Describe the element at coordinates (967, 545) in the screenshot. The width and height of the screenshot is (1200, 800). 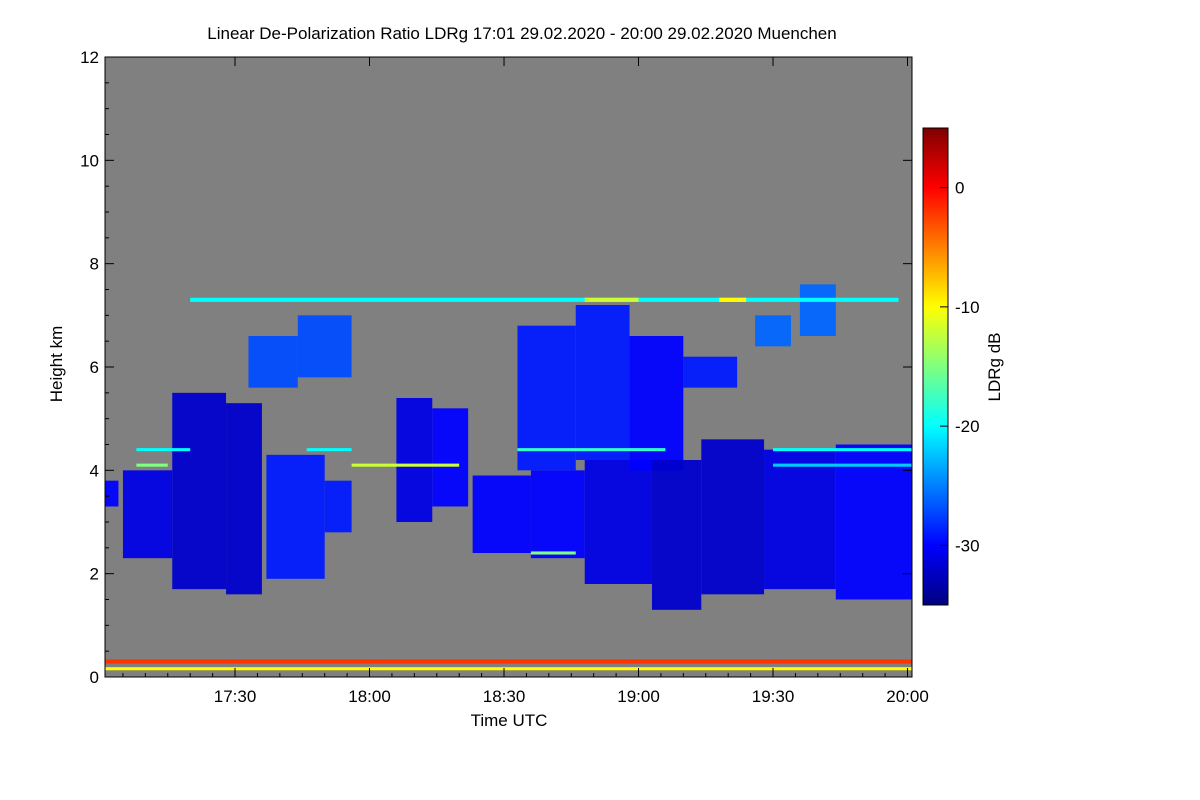
I see `colorbar-tick-label-0: -30` at that location.